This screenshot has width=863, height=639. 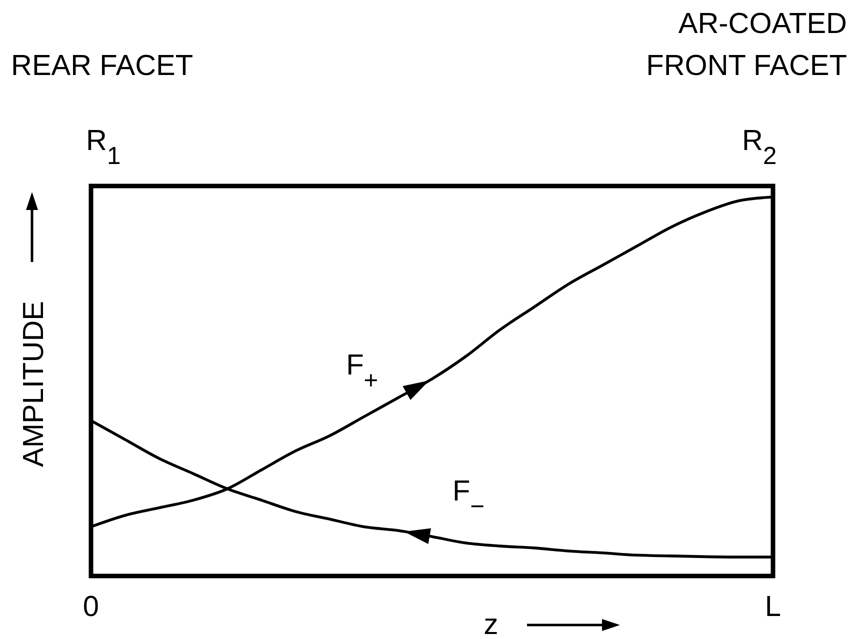 I want to click on text: R$_{2}$, so click(x=759, y=147).